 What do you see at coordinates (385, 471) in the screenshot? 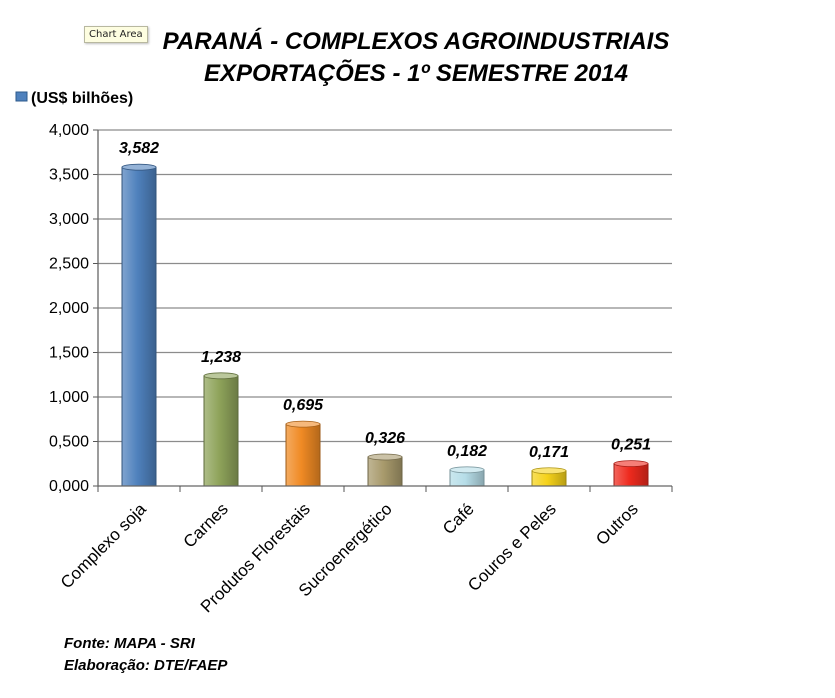
I see `bar-sucroenerg-tico` at bounding box center [385, 471].